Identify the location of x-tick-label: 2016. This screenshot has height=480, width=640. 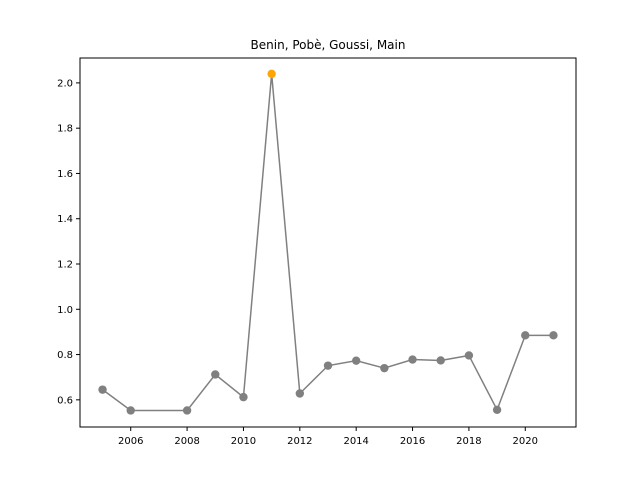
(412, 441).